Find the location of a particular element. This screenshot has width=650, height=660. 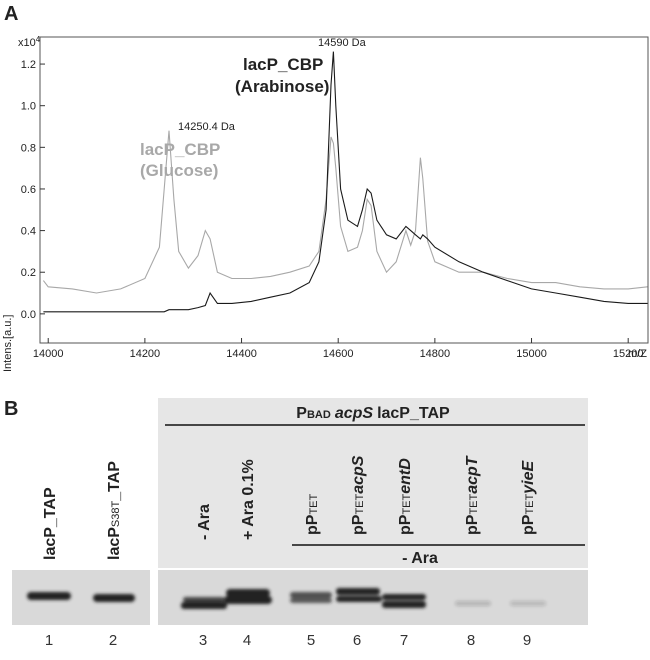

lane-label: + Ara 0.1% is located at coordinates (248, 499).